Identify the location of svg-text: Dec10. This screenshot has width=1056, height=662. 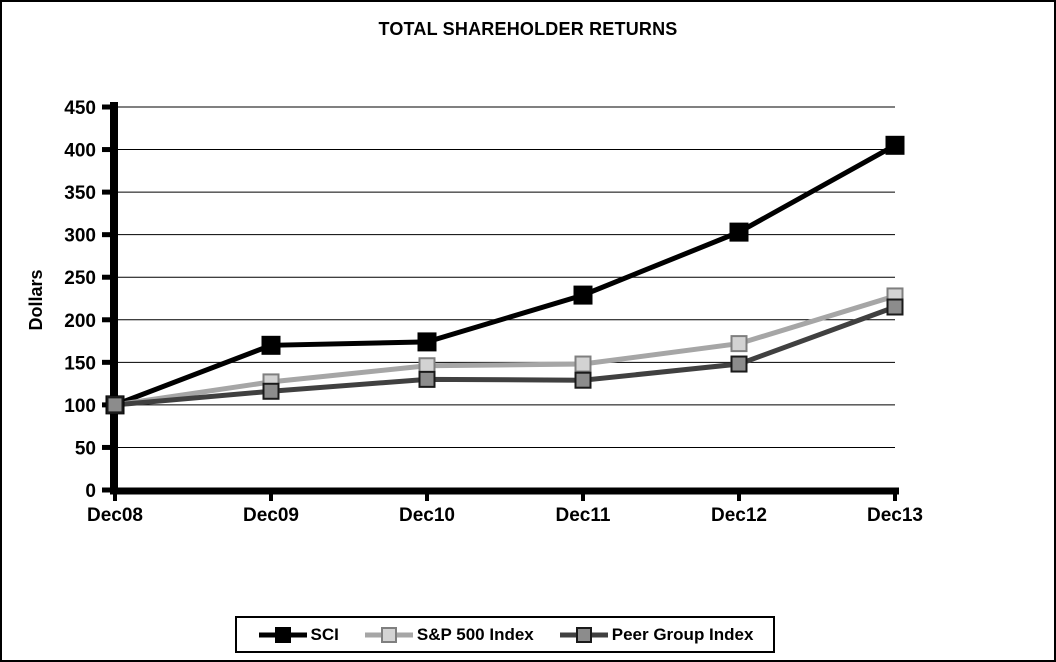
(427, 515).